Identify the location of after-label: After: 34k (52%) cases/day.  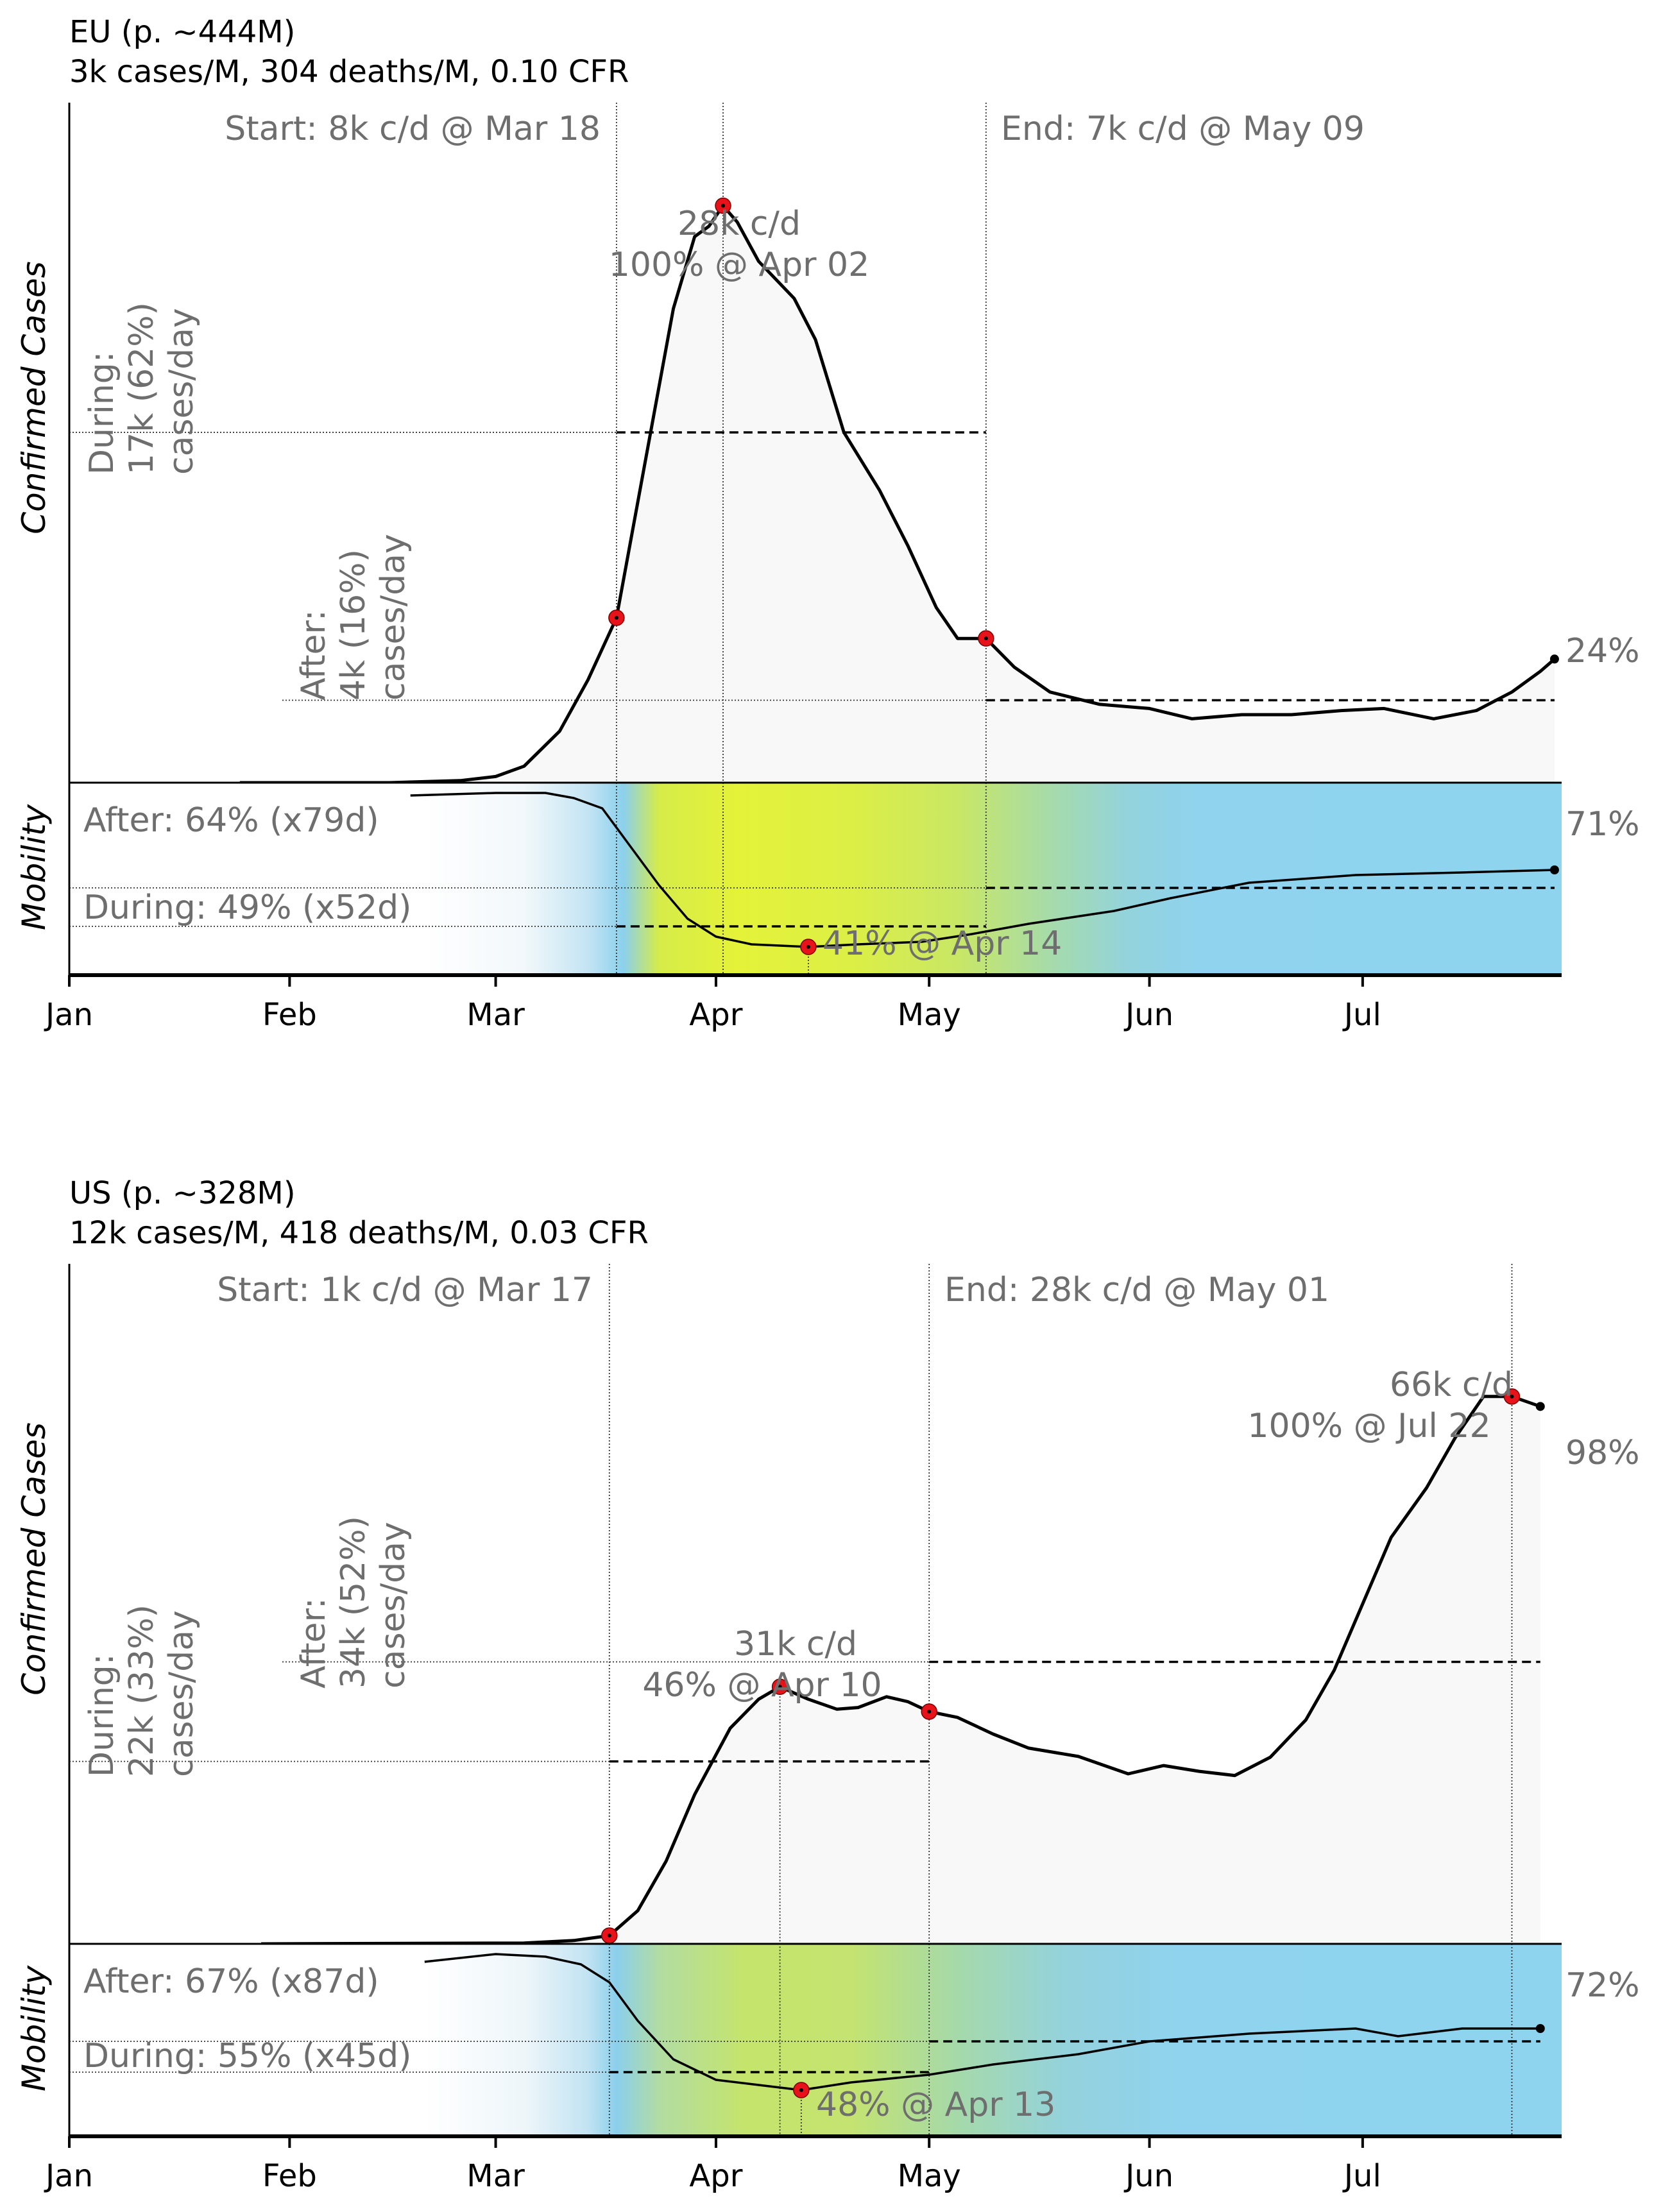
(353, 1602).